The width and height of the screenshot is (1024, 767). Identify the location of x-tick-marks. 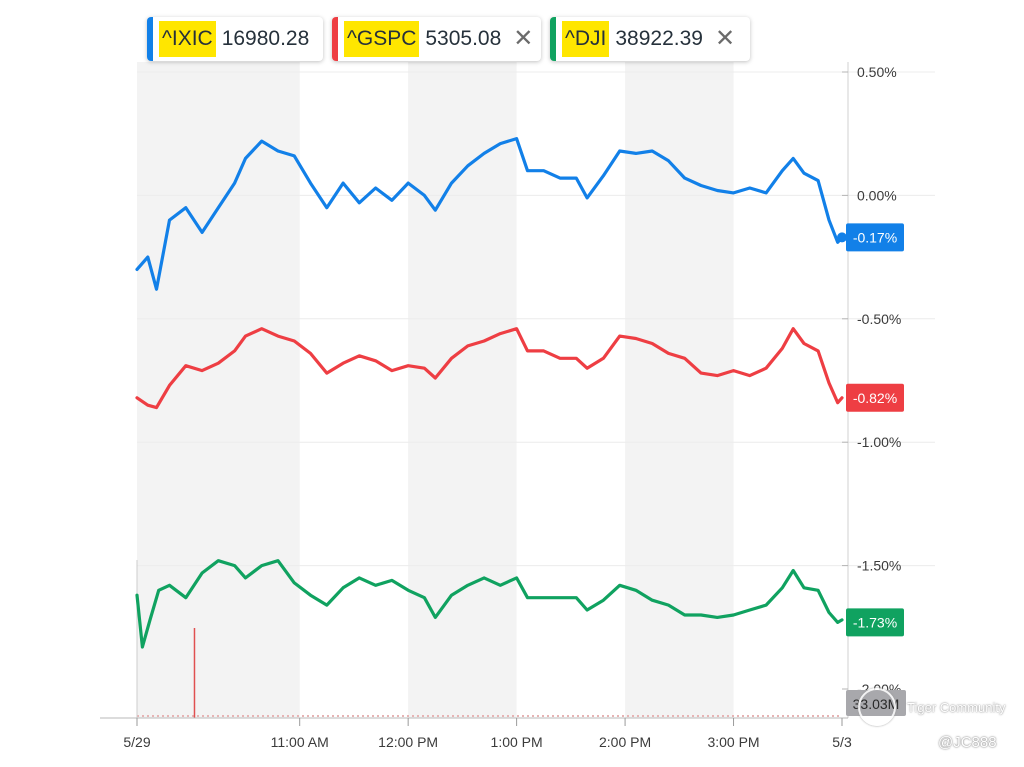
(489, 722).